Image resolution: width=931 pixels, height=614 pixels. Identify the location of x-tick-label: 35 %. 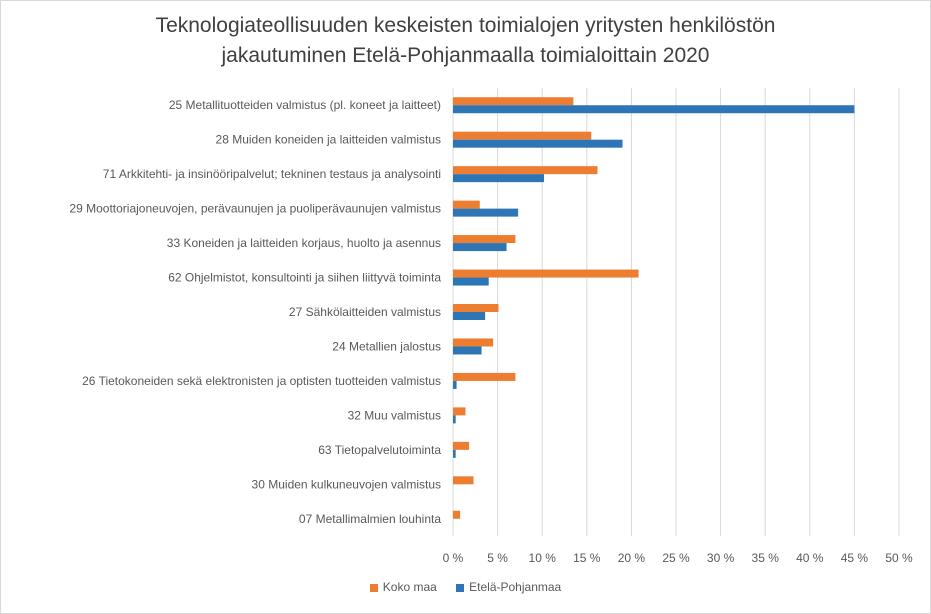
(766, 558).